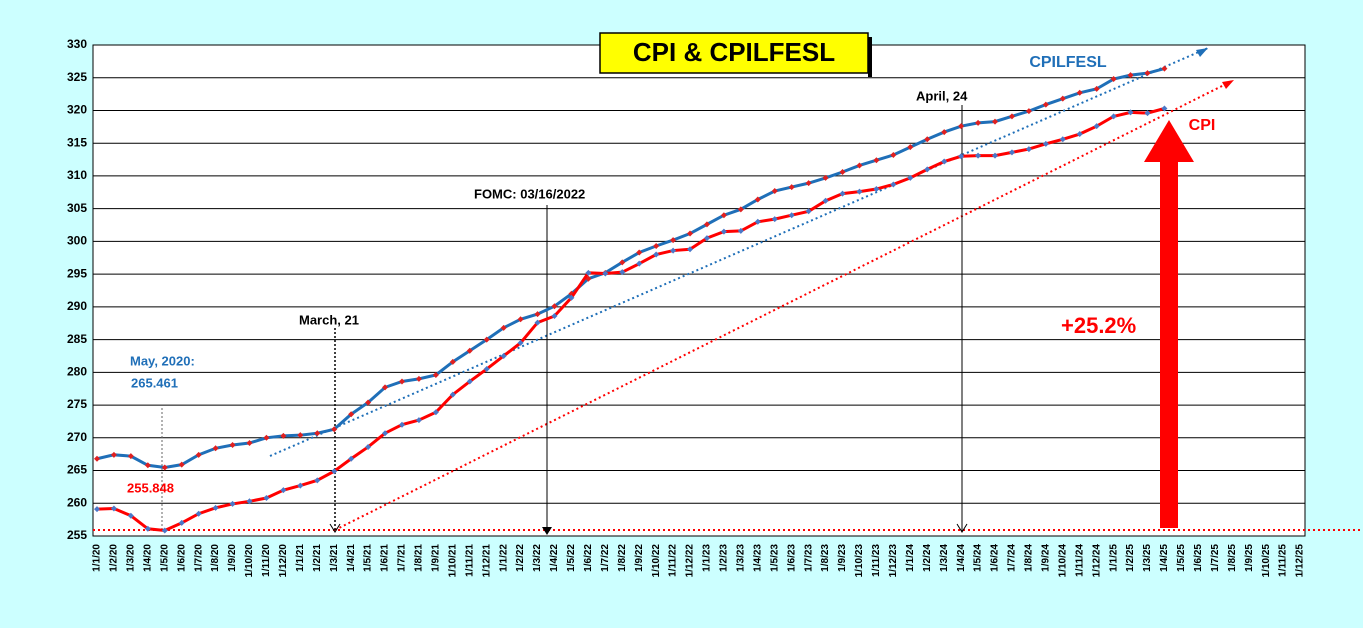 The height and width of the screenshot is (628, 1363). What do you see at coordinates (283, 561) in the screenshot?
I see `x-tick-label: 1/12/20` at bounding box center [283, 561].